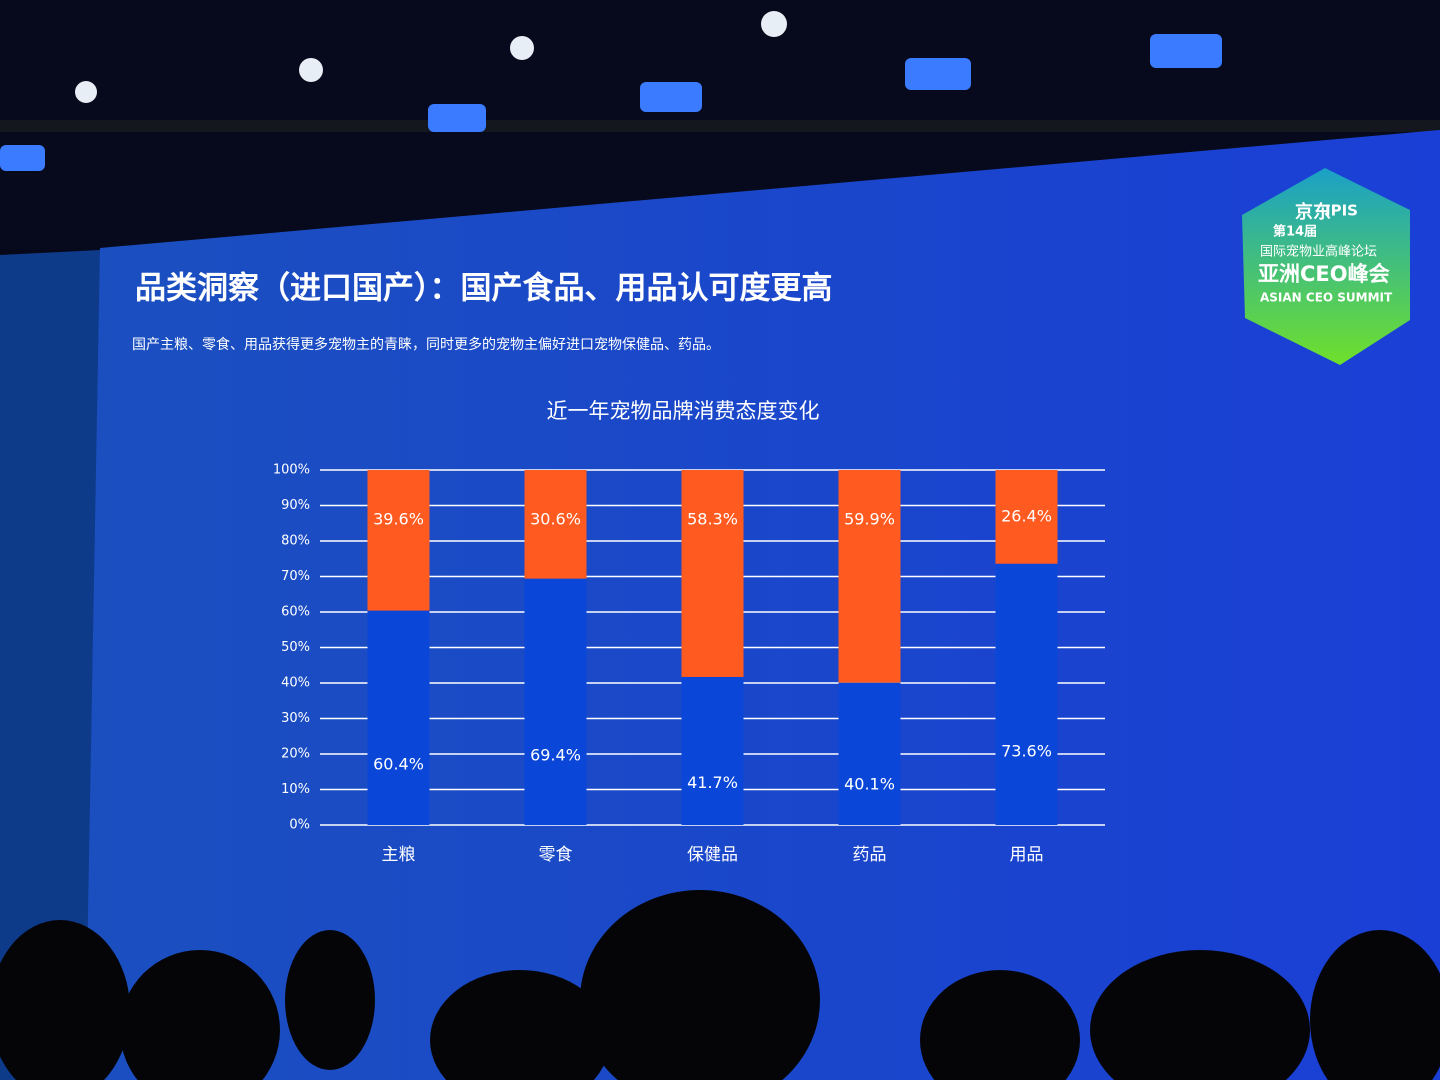 Image resolution: width=1440 pixels, height=1080 pixels. What do you see at coordinates (484, 289) in the screenshot?
I see `slide-title: 品类洞察（进口国产）：国产食品、用品认可度更高` at bounding box center [484, 289].